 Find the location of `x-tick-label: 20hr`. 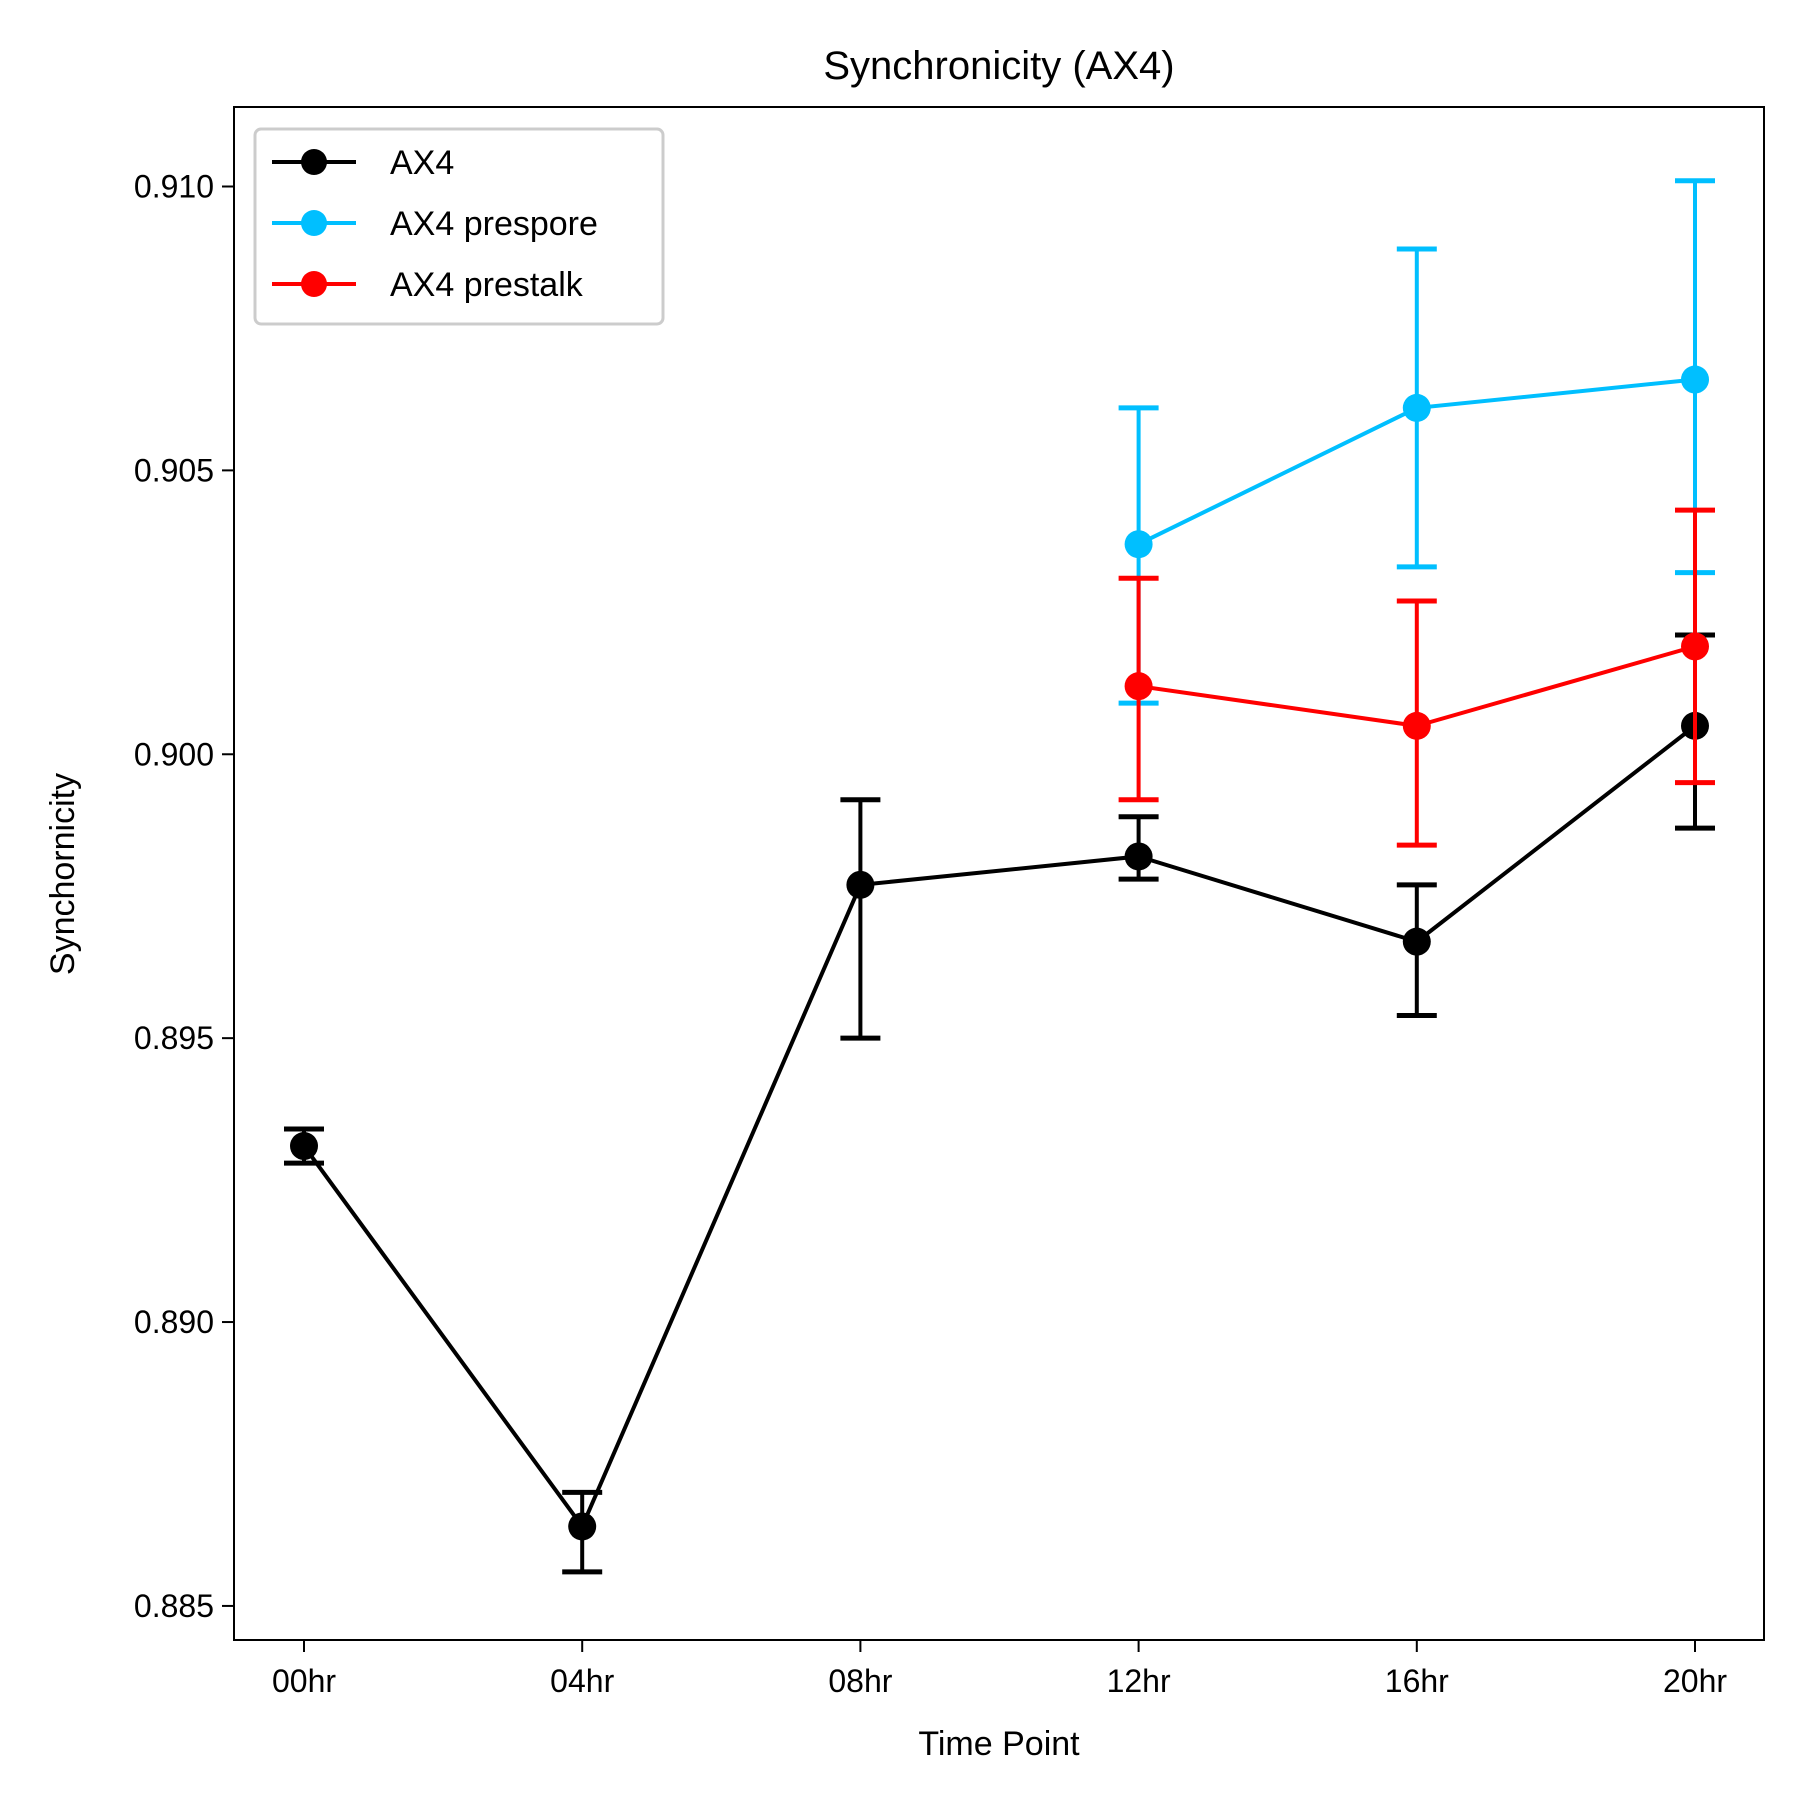

x-tick-label: 20hr is located at coordinates (1695, 1681).